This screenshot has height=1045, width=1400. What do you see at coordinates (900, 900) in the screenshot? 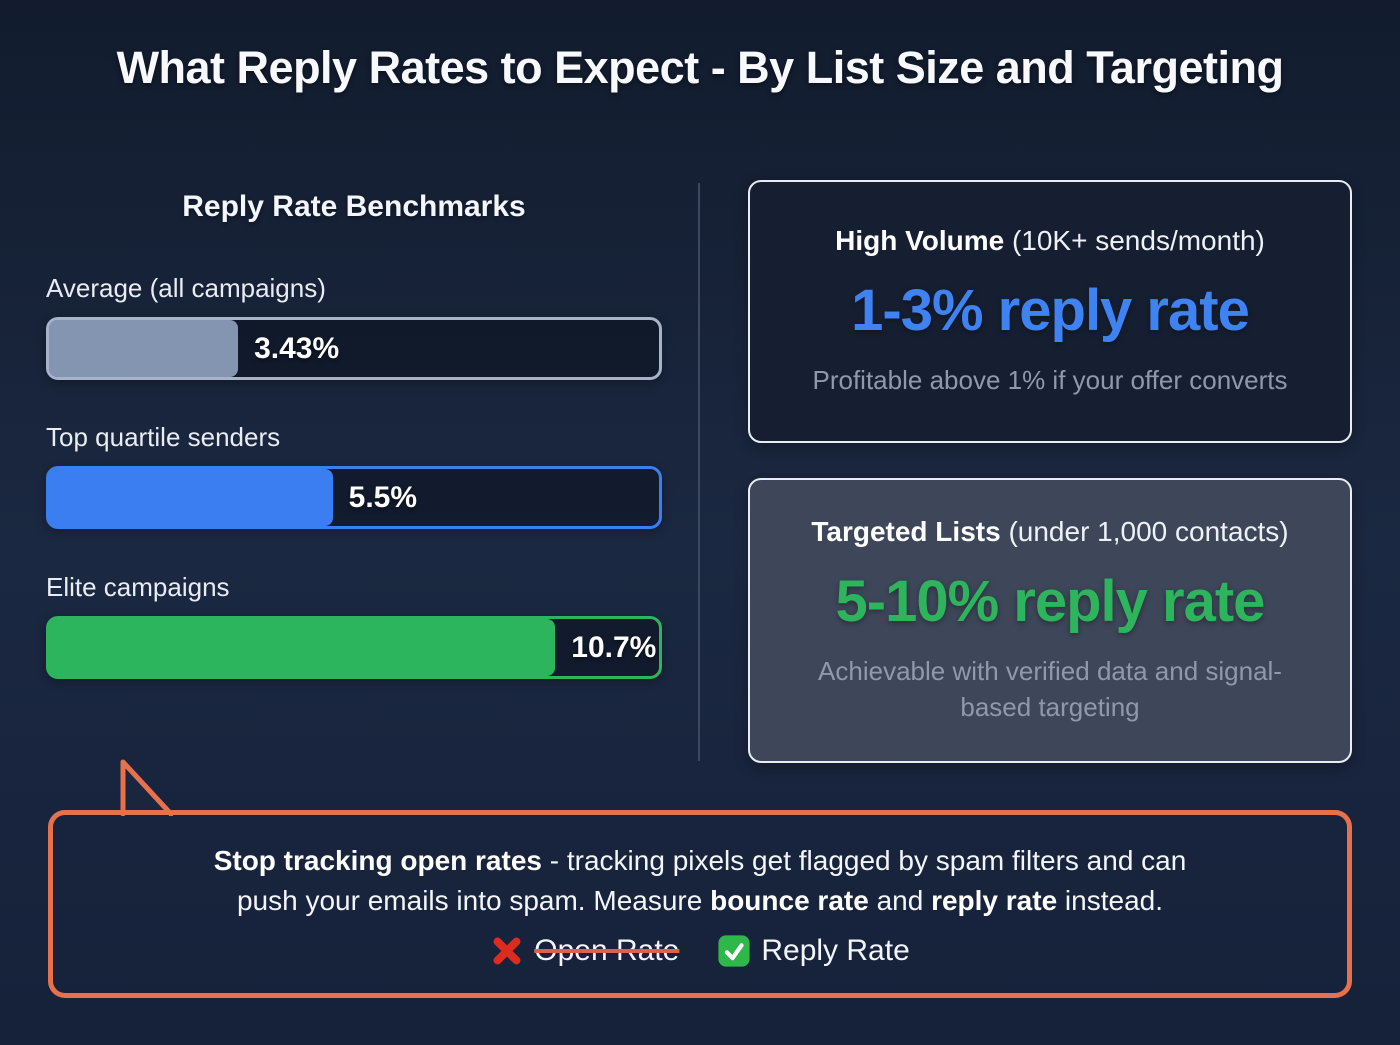
I see `callout-regular-text: and` at bounding box center [900, 900].